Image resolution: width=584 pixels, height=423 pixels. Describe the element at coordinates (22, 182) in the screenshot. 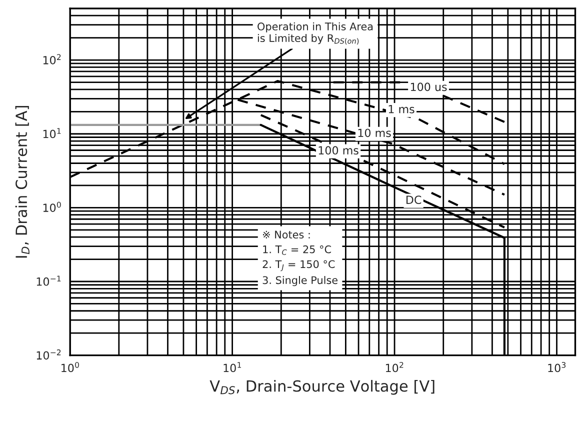

I see `y-axis-title: I$_{D}$, Drain Current [A]` at that location.